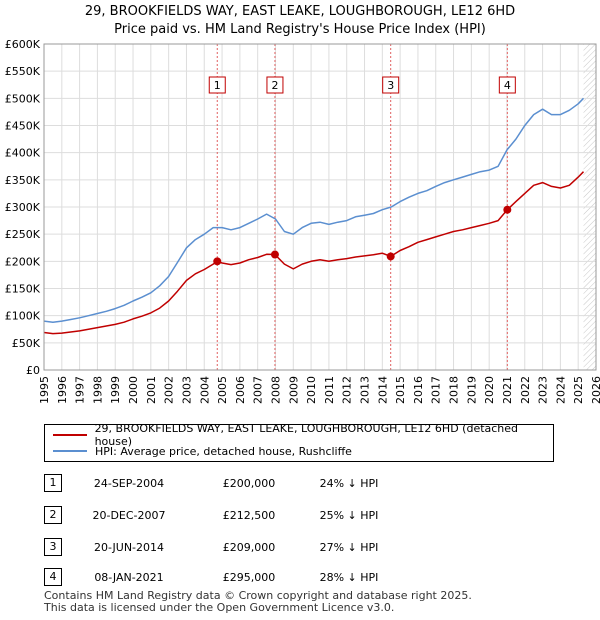 The height and width of the screenshot is (620, 600). What do you see at coordinates (329, 390) in the screenshot?
I see `x-tick-label: 2011` at bounding box center [329, 390].